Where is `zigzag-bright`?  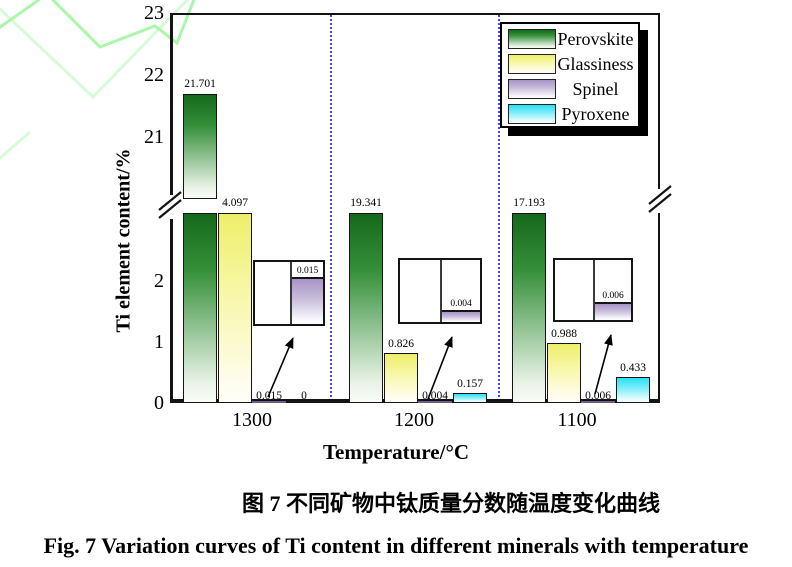 zigzag-bright is located at coordinates (98, 24).